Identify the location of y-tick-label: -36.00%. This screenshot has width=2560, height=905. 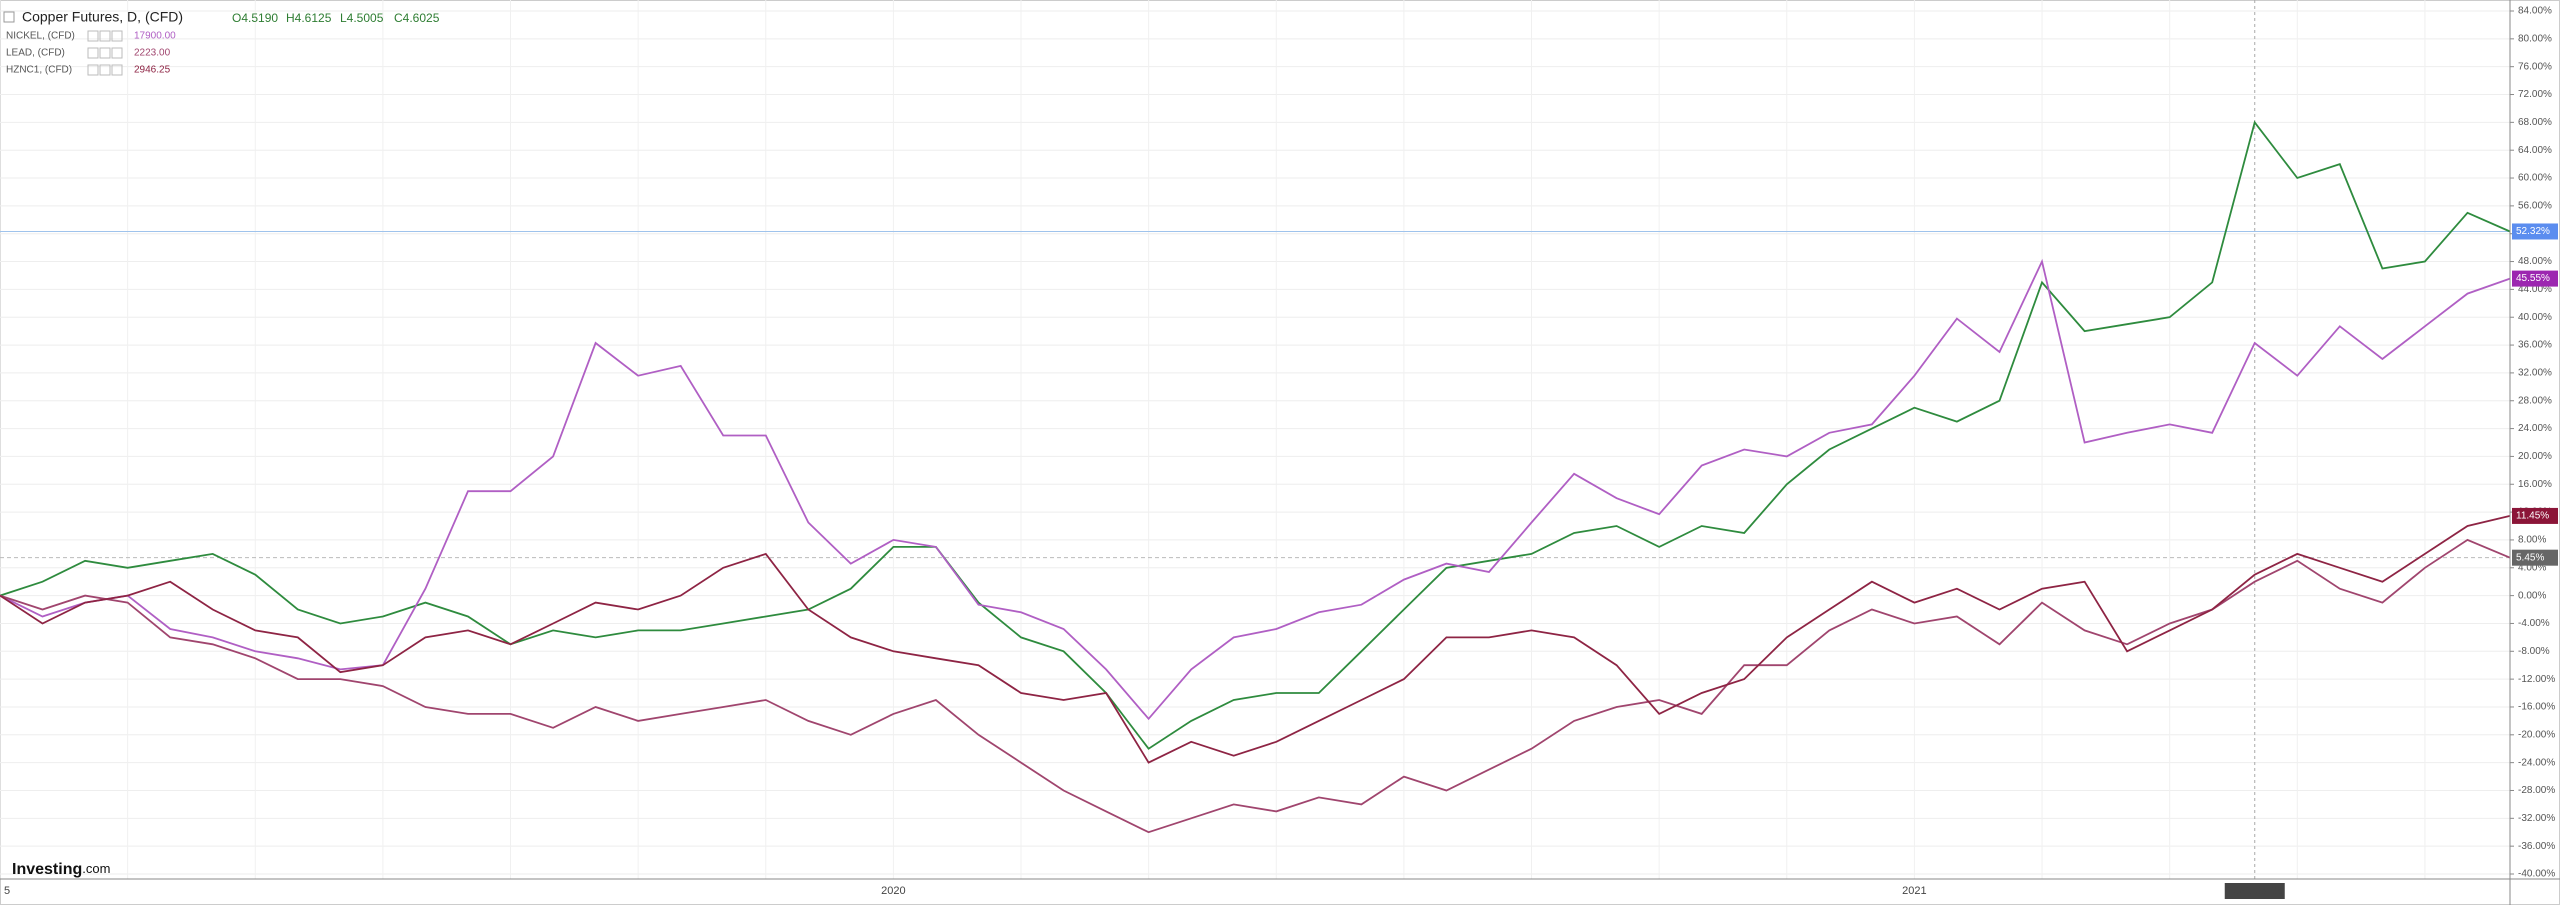
(2536, 846).